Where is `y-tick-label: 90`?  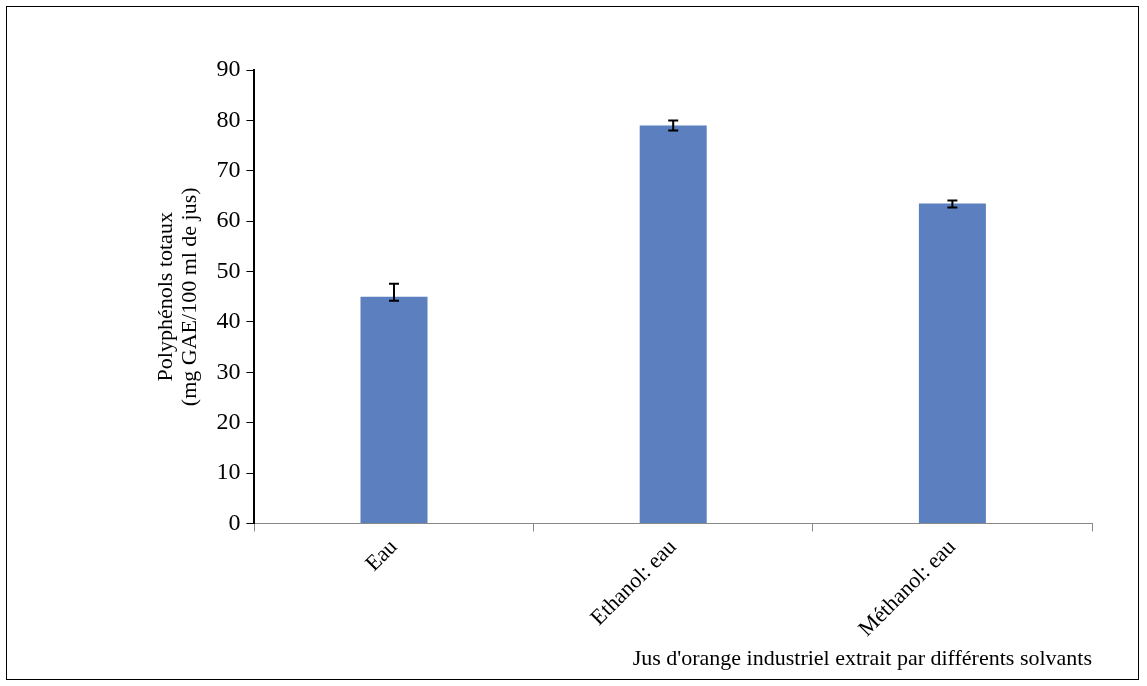 y-tick-label: 90 is located at coordinates (228, 68).